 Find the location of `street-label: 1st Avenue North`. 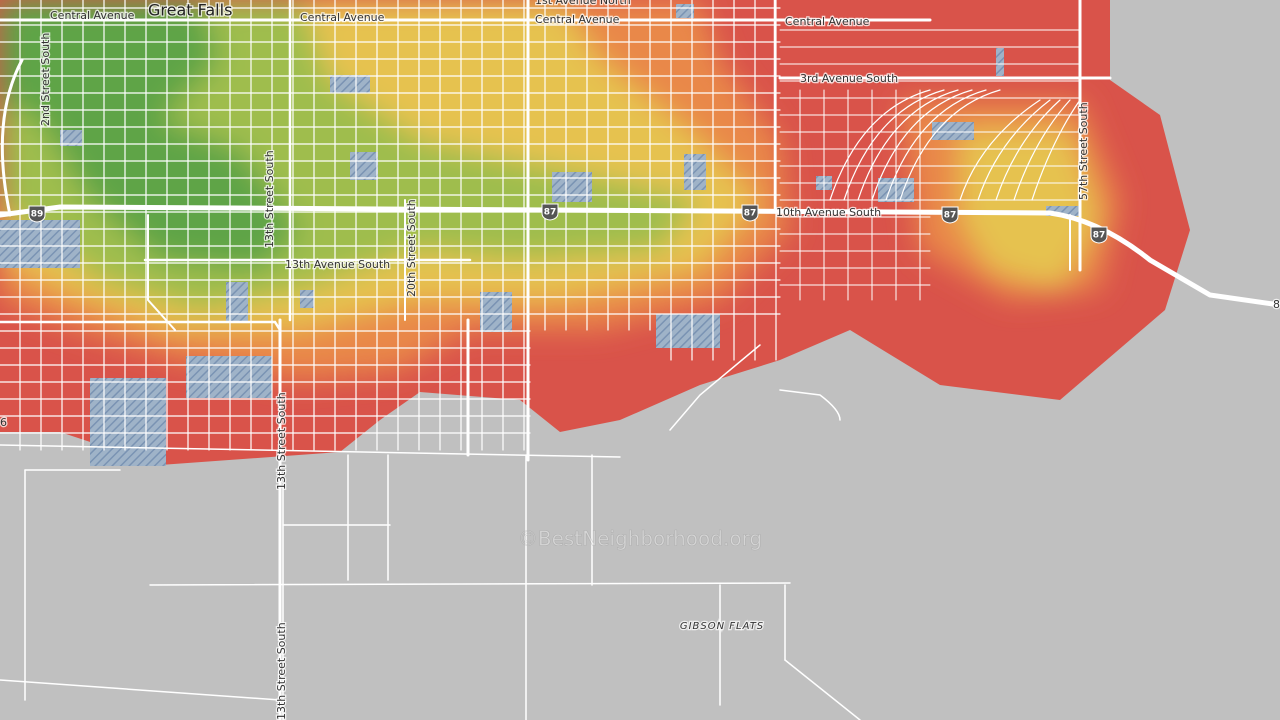

street-label: 1st Avenue North is located at coordinates (583, 3).